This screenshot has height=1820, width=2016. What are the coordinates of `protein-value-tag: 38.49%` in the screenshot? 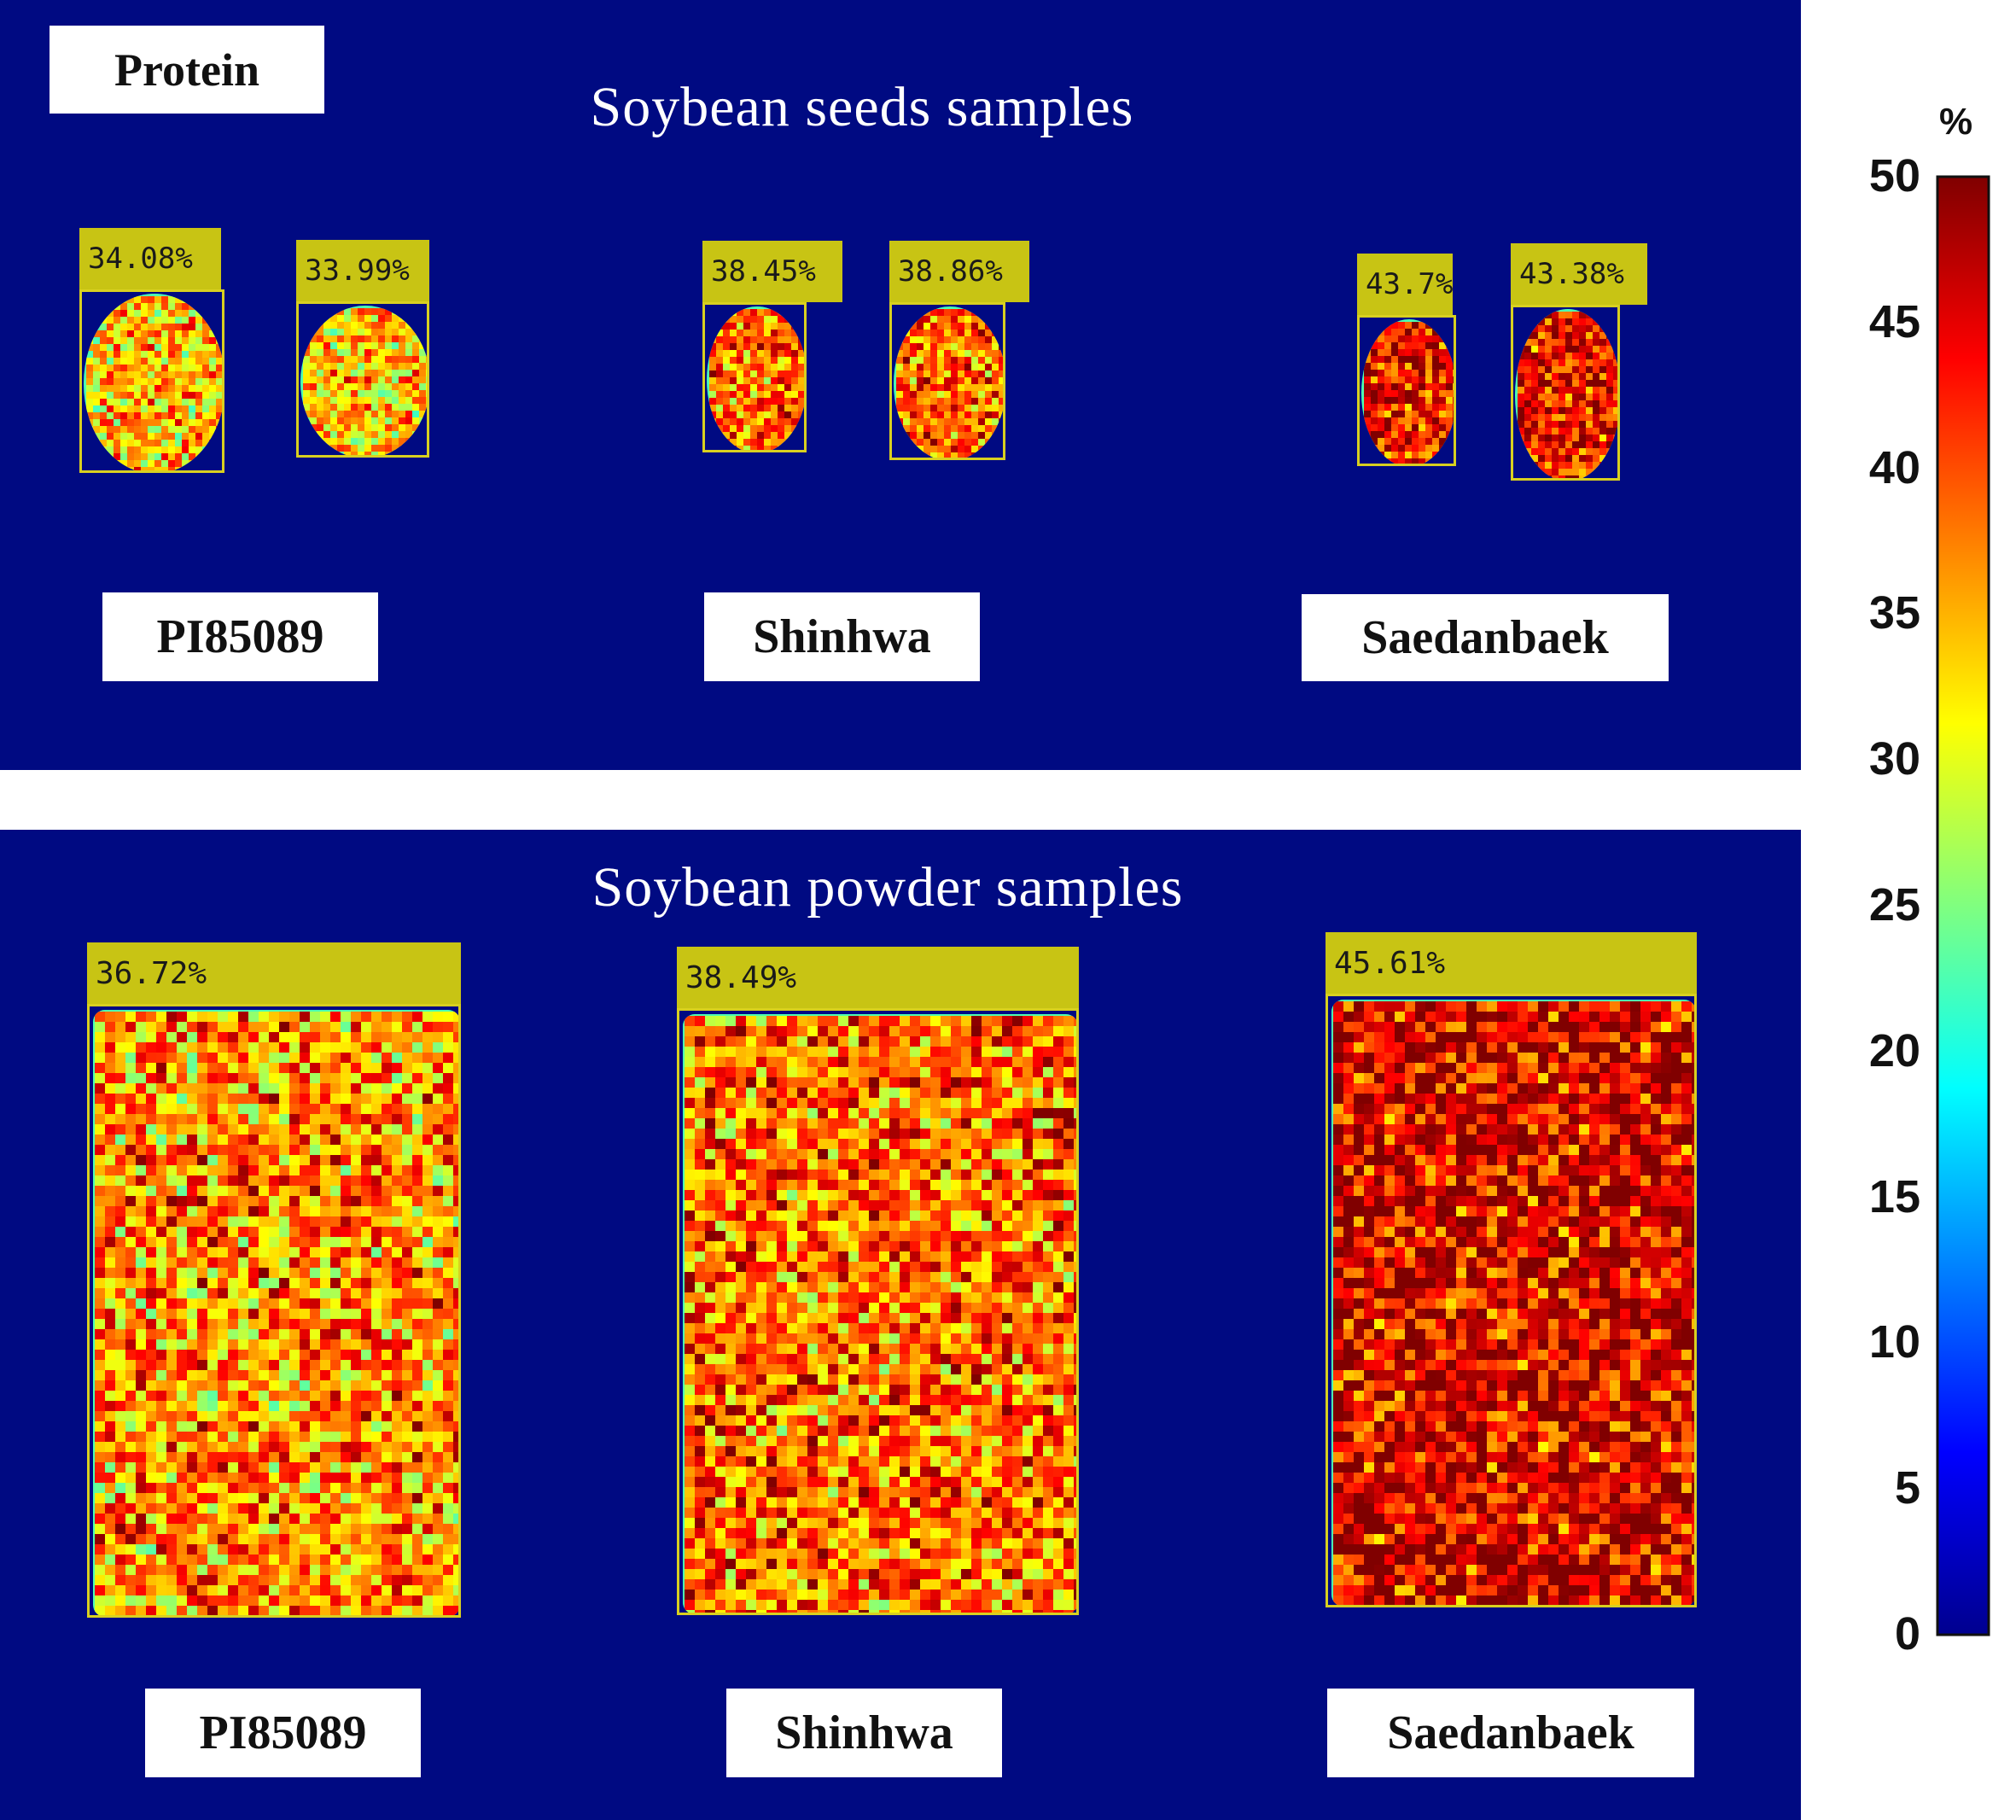 It's located at (878, 978).